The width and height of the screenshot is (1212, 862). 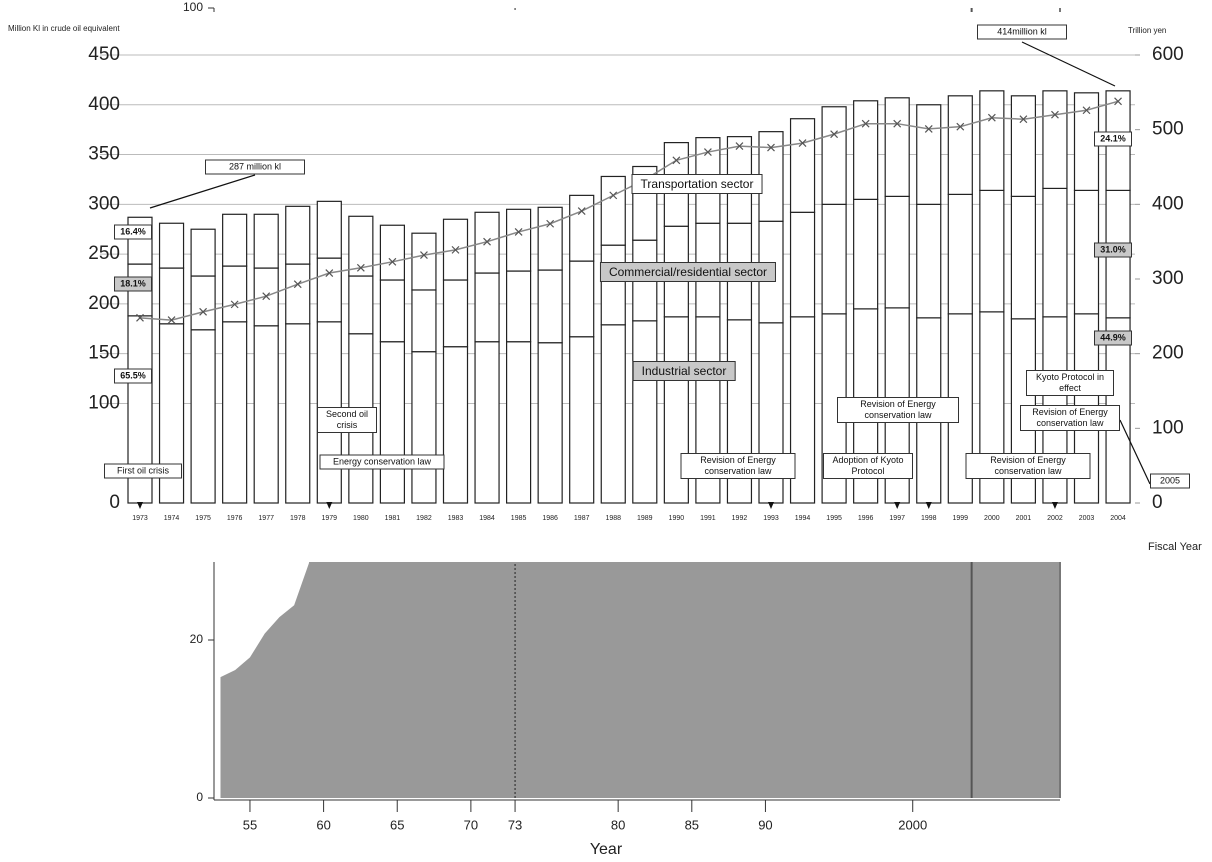 What do you see at coordinates (834, 518) in the screenshot?
I see `x-tick-label: 1995` at bounding box center [834, 518].